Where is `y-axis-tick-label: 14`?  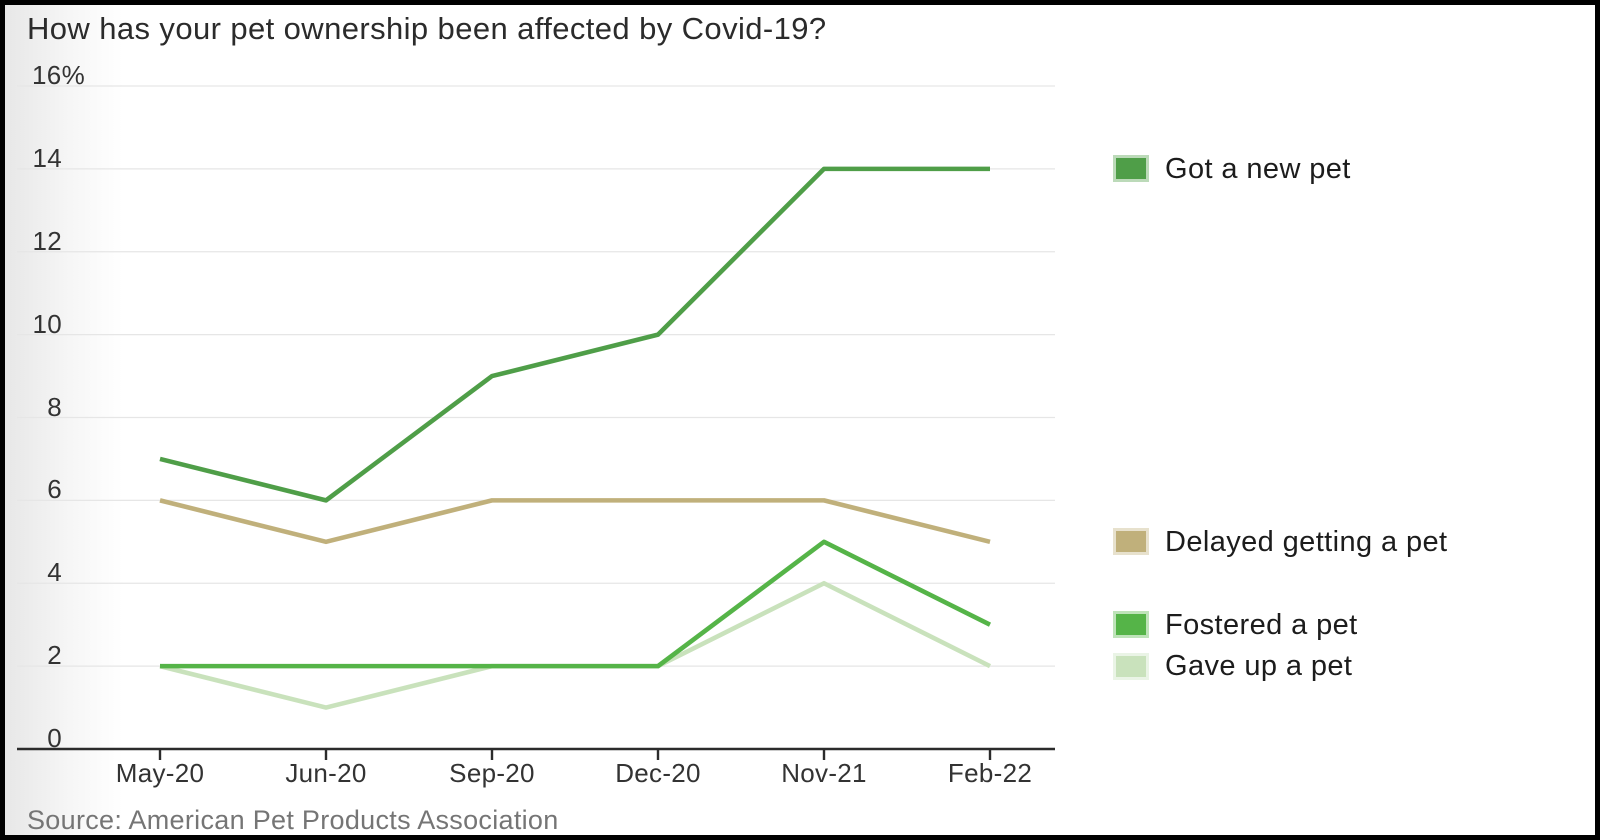
y-axis-tick-label: 14 is located at coordinates (47, 157).